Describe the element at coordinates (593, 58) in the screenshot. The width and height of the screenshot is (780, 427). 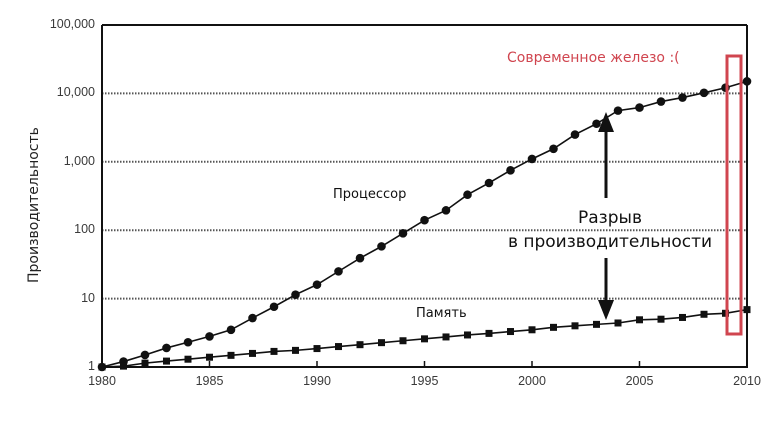
I see `modern-hardware-label: Современное железо :(` at that location.